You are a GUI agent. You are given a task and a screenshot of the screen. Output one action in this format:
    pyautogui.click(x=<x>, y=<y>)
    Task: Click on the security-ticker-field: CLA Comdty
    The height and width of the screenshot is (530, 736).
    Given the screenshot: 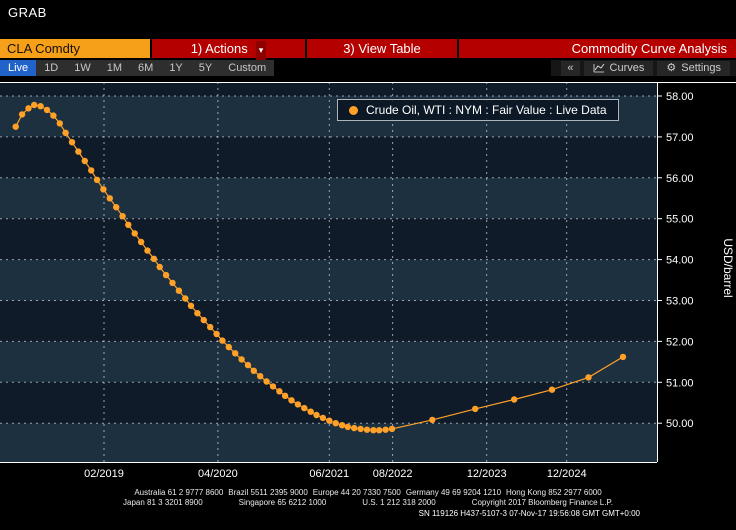 What is the action you would take?
    pyautogui.click(x=75, y=48)
    